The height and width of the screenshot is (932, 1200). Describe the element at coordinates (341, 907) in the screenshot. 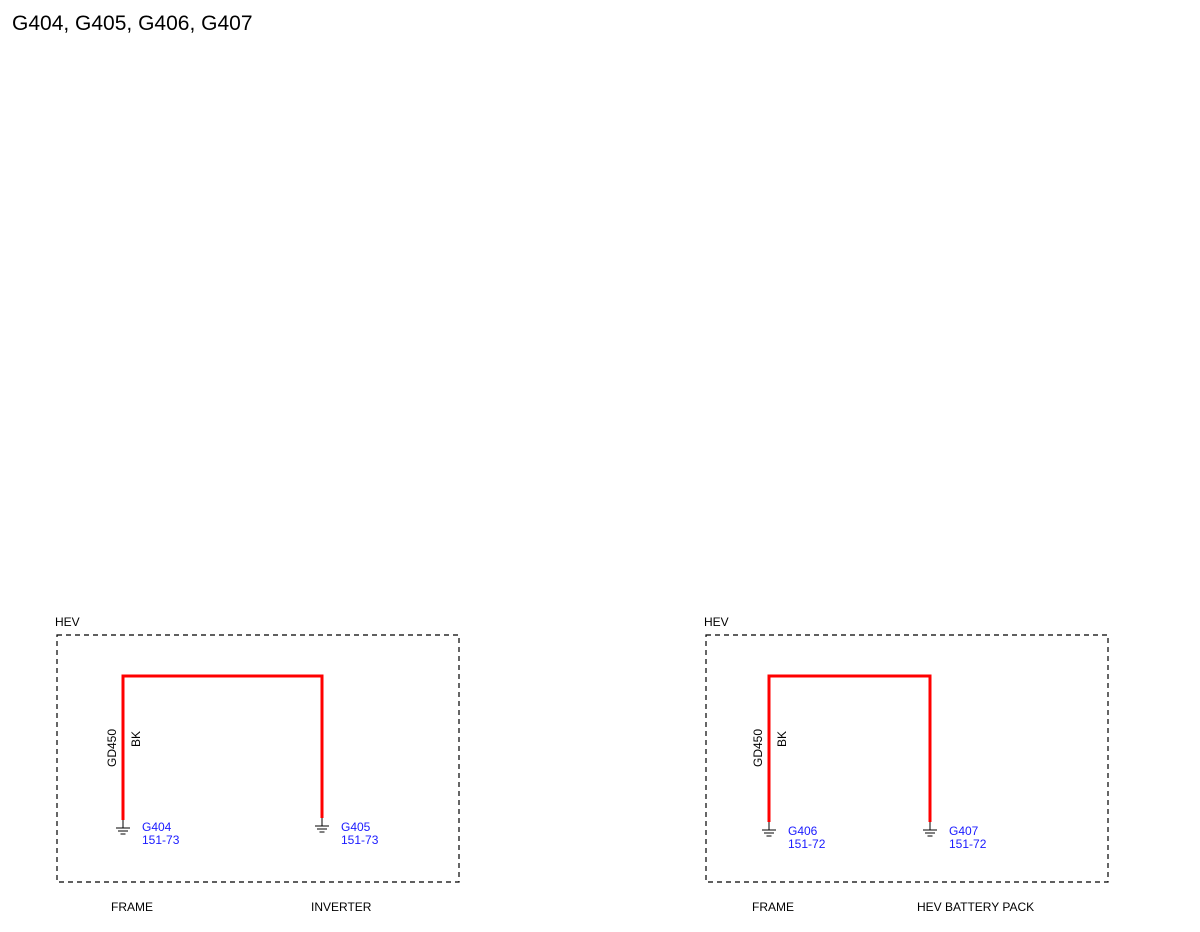

I see `ground-location: INVERTER` at that location.